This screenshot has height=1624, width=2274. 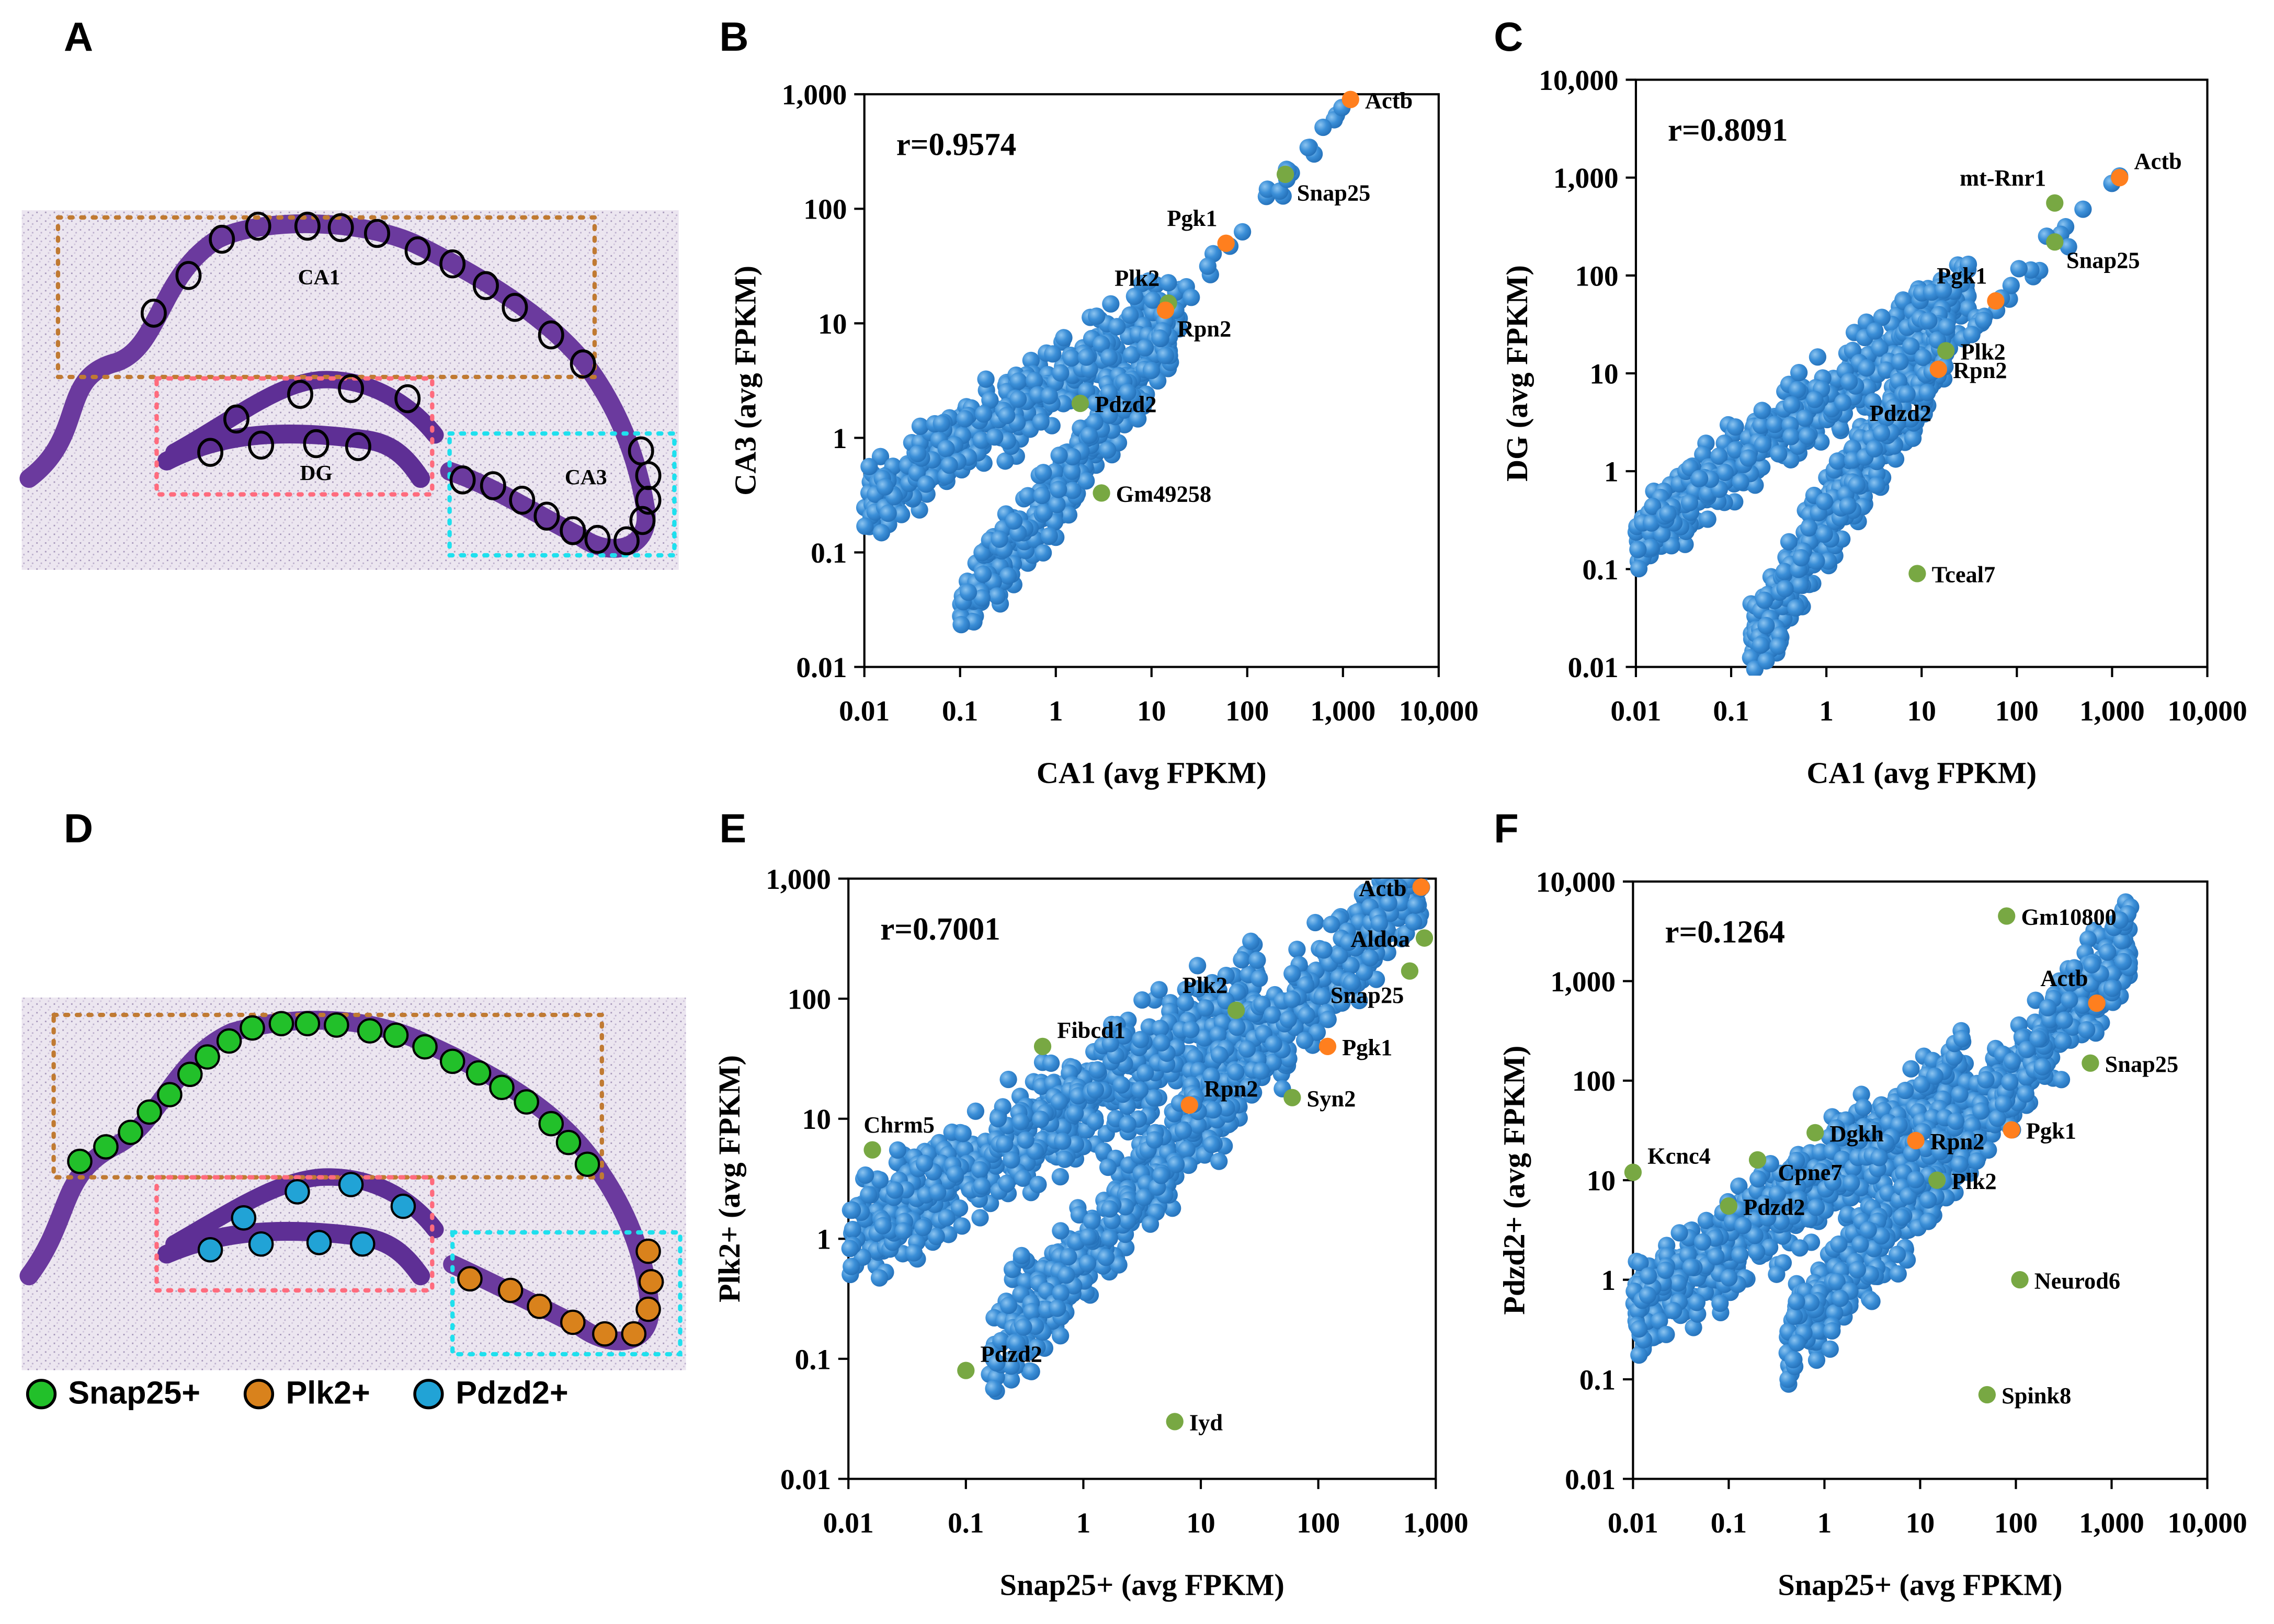 I want to click on y-axis-title: DG (avg FPKM), so click(x=1517, y=373).